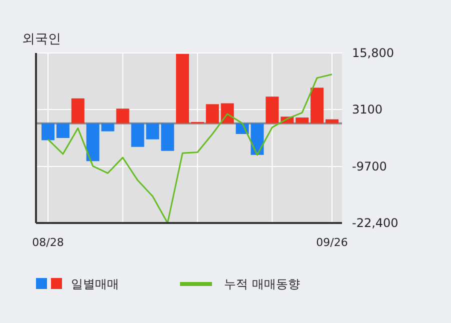  What do you see at coordinates (48, 242) in the screenshot?
I see `x-tick-label: 08/28` at bounding box center [48, 242].